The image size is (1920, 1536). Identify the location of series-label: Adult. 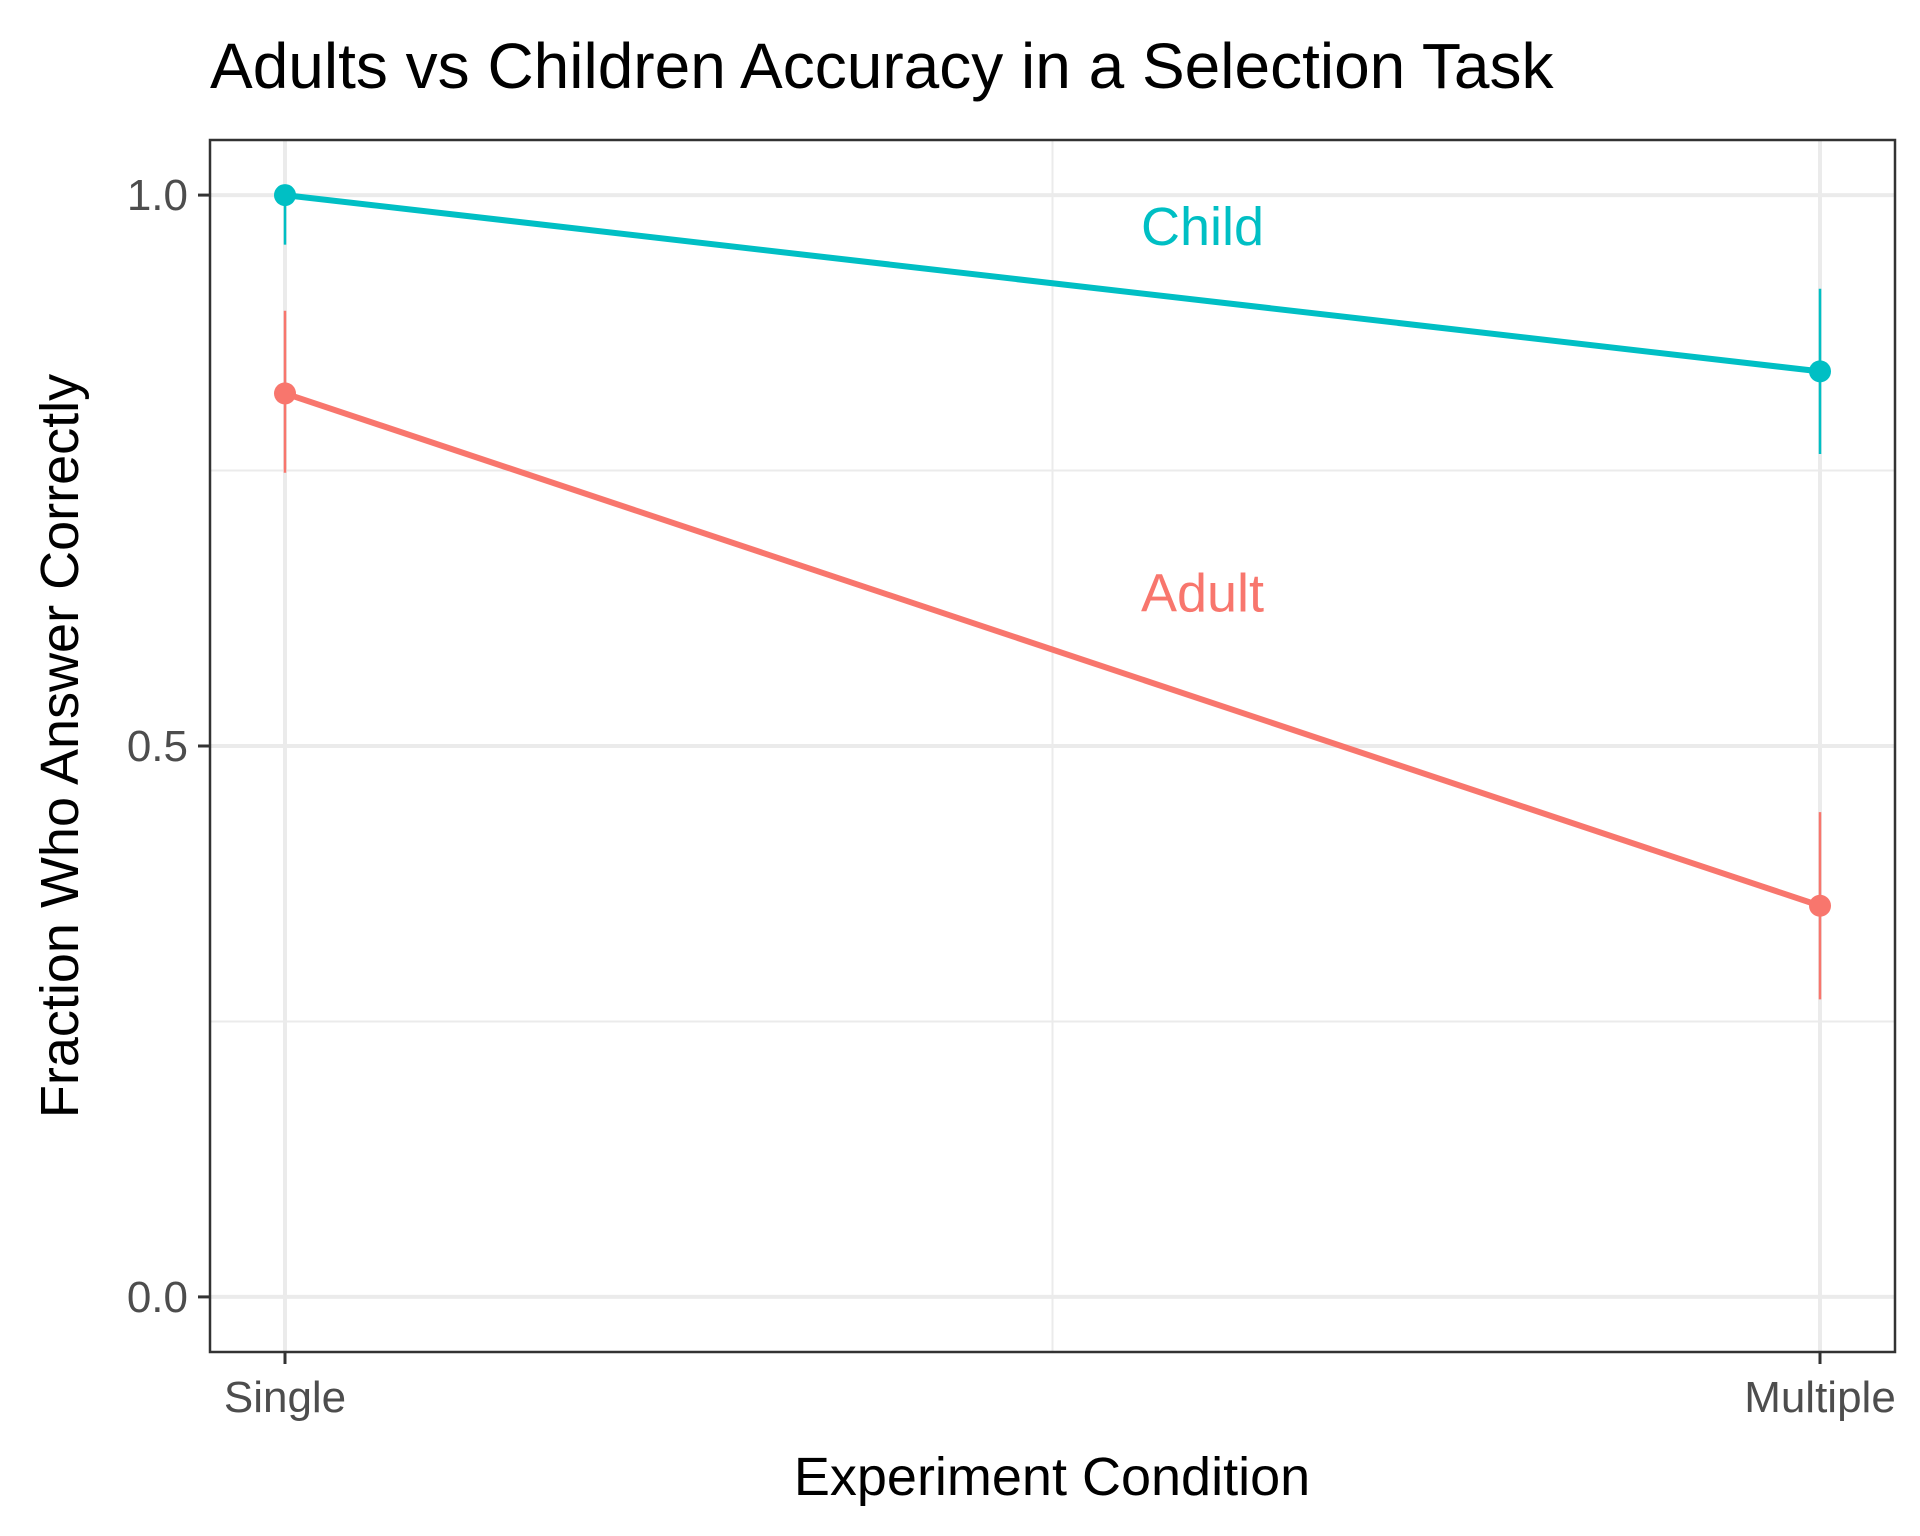
(1202, 594).